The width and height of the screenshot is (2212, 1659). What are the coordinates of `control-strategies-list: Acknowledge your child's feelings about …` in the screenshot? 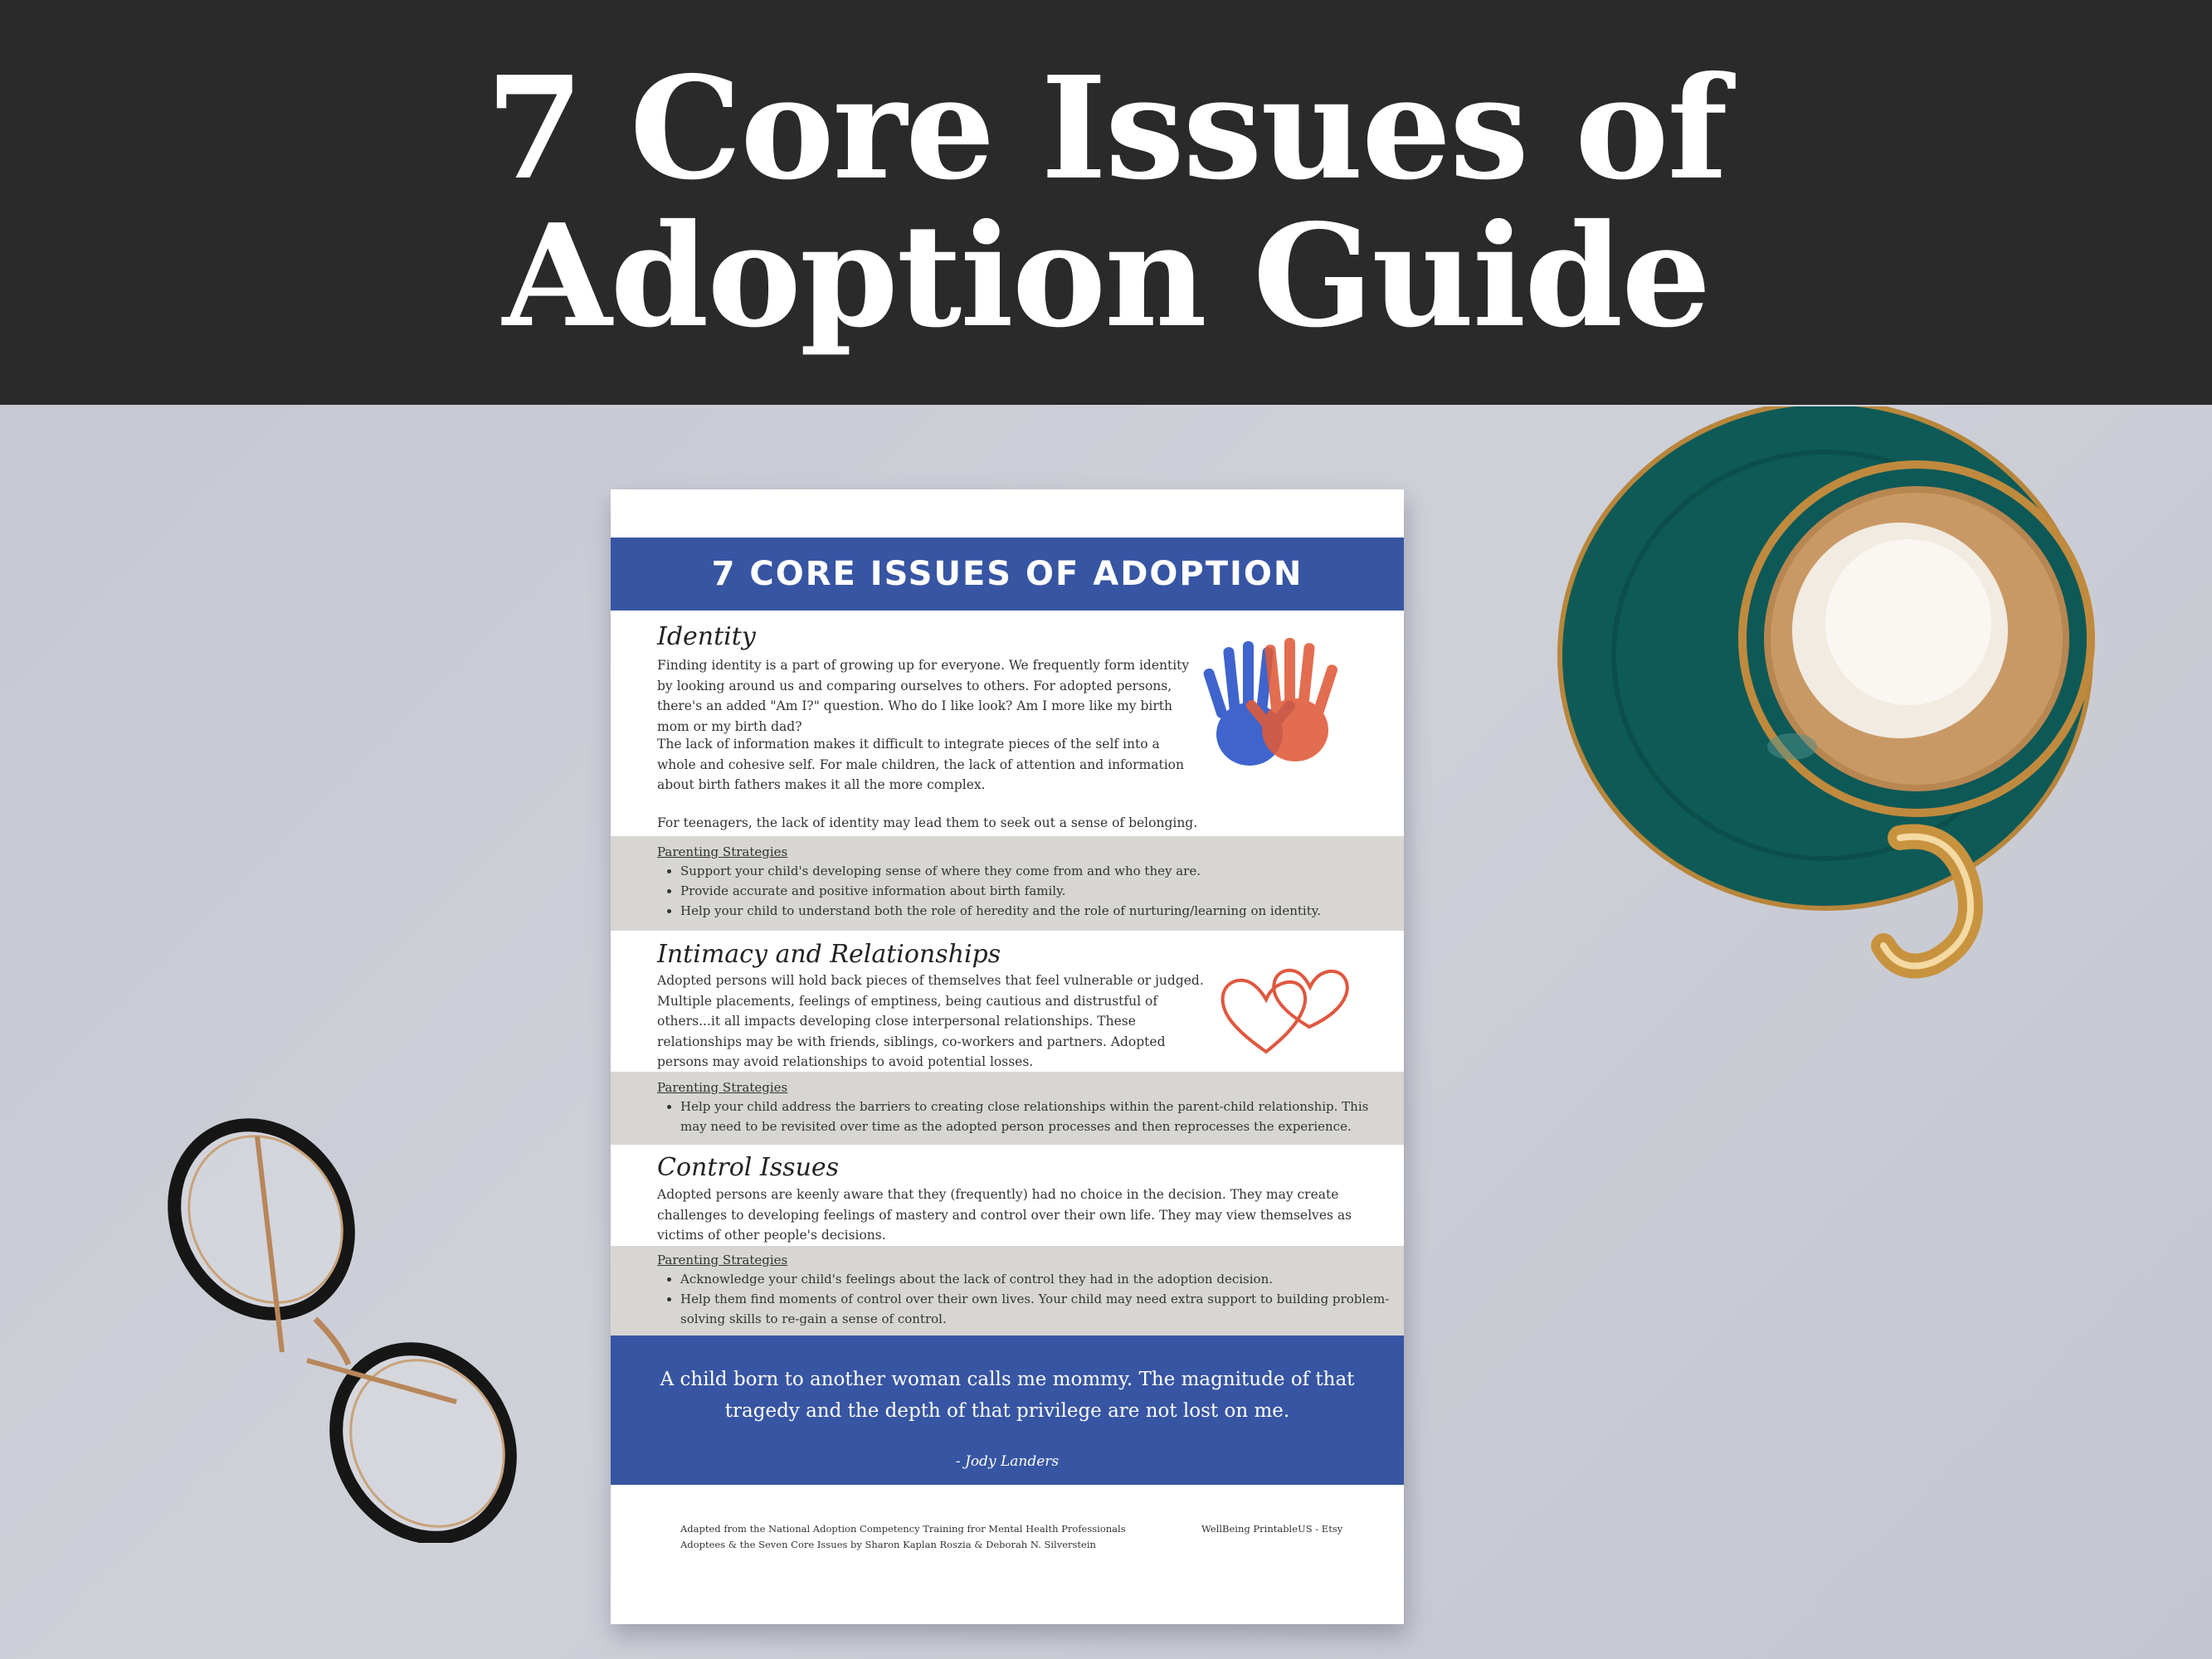 It's located at (1025, 1299).